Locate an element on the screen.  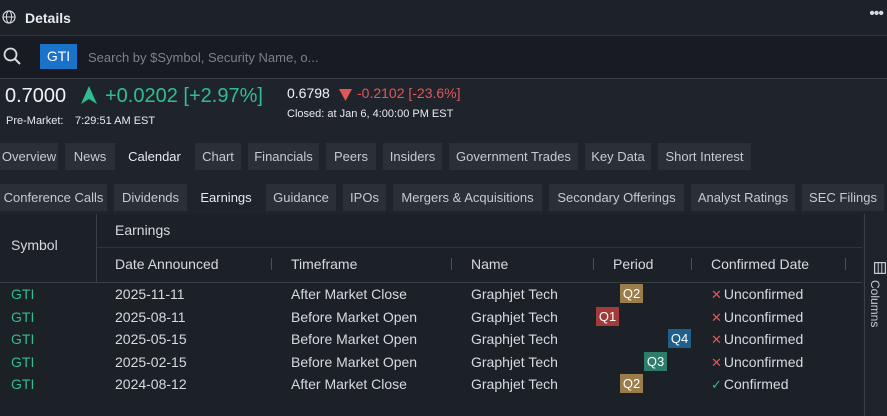
last-price: 0.7000 is located at coordinates (36, 96).